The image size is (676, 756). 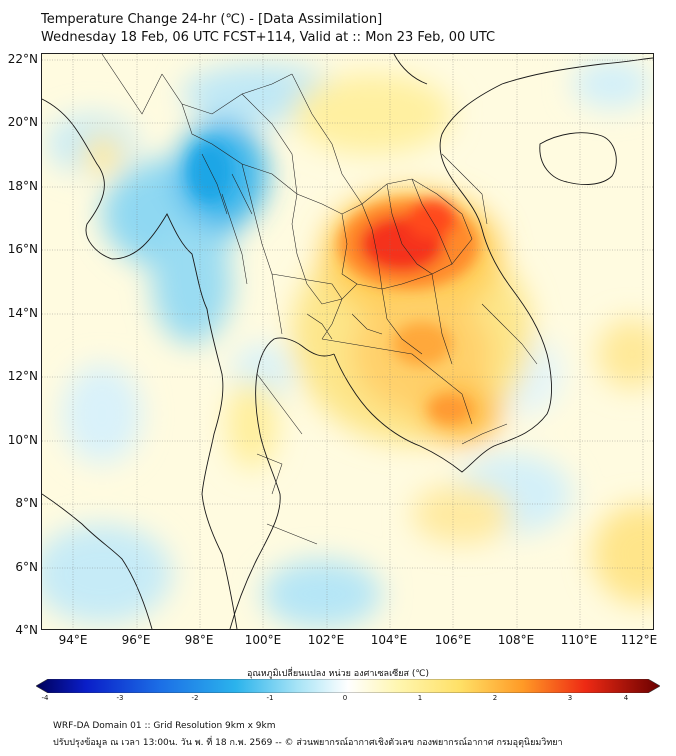 What do you see at coordinates (22, 186) in the screenshot?
I see `lat-label: 18°N` at bounding box center [22, 186].